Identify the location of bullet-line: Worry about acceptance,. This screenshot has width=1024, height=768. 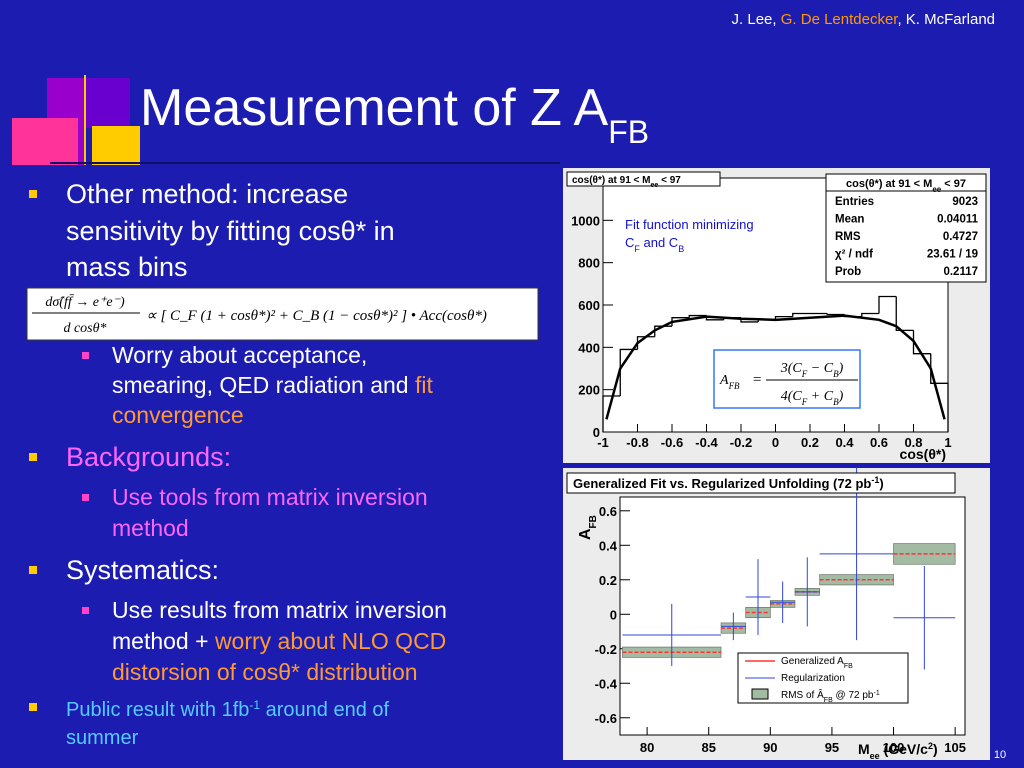
(239, 355).